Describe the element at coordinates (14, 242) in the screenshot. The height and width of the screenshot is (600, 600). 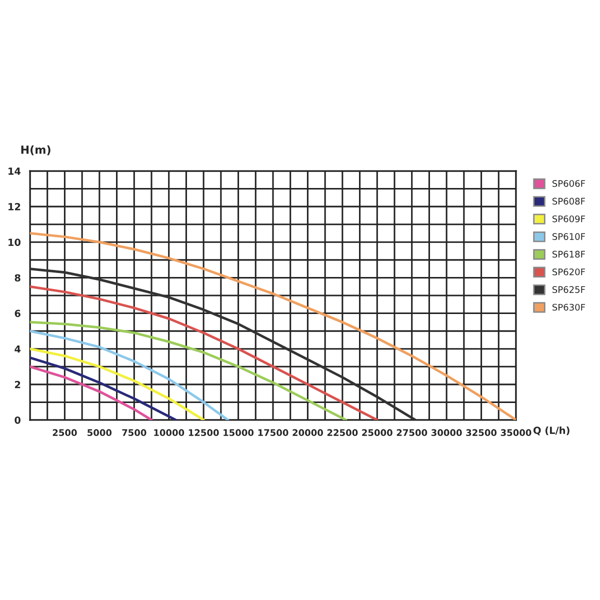
I see `y-tick-label: 10` at that location.